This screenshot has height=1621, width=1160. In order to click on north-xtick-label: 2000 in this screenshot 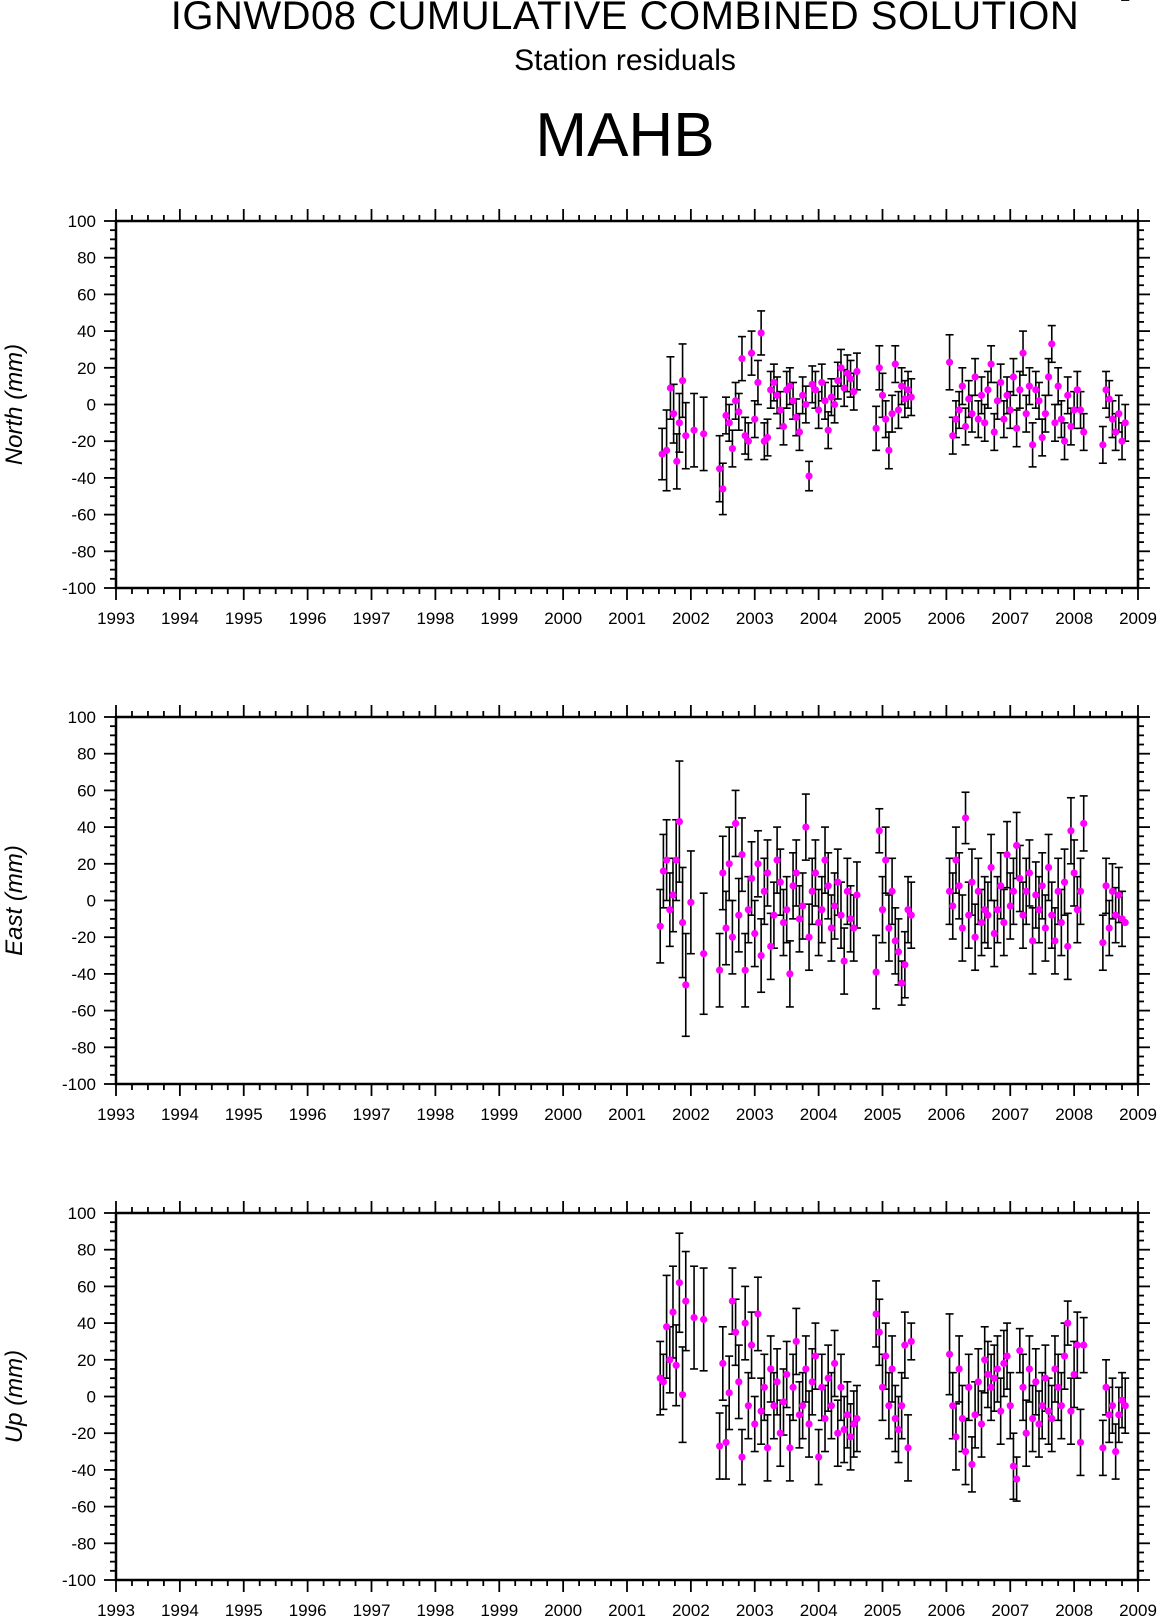, I will do `click(563, 618)`.